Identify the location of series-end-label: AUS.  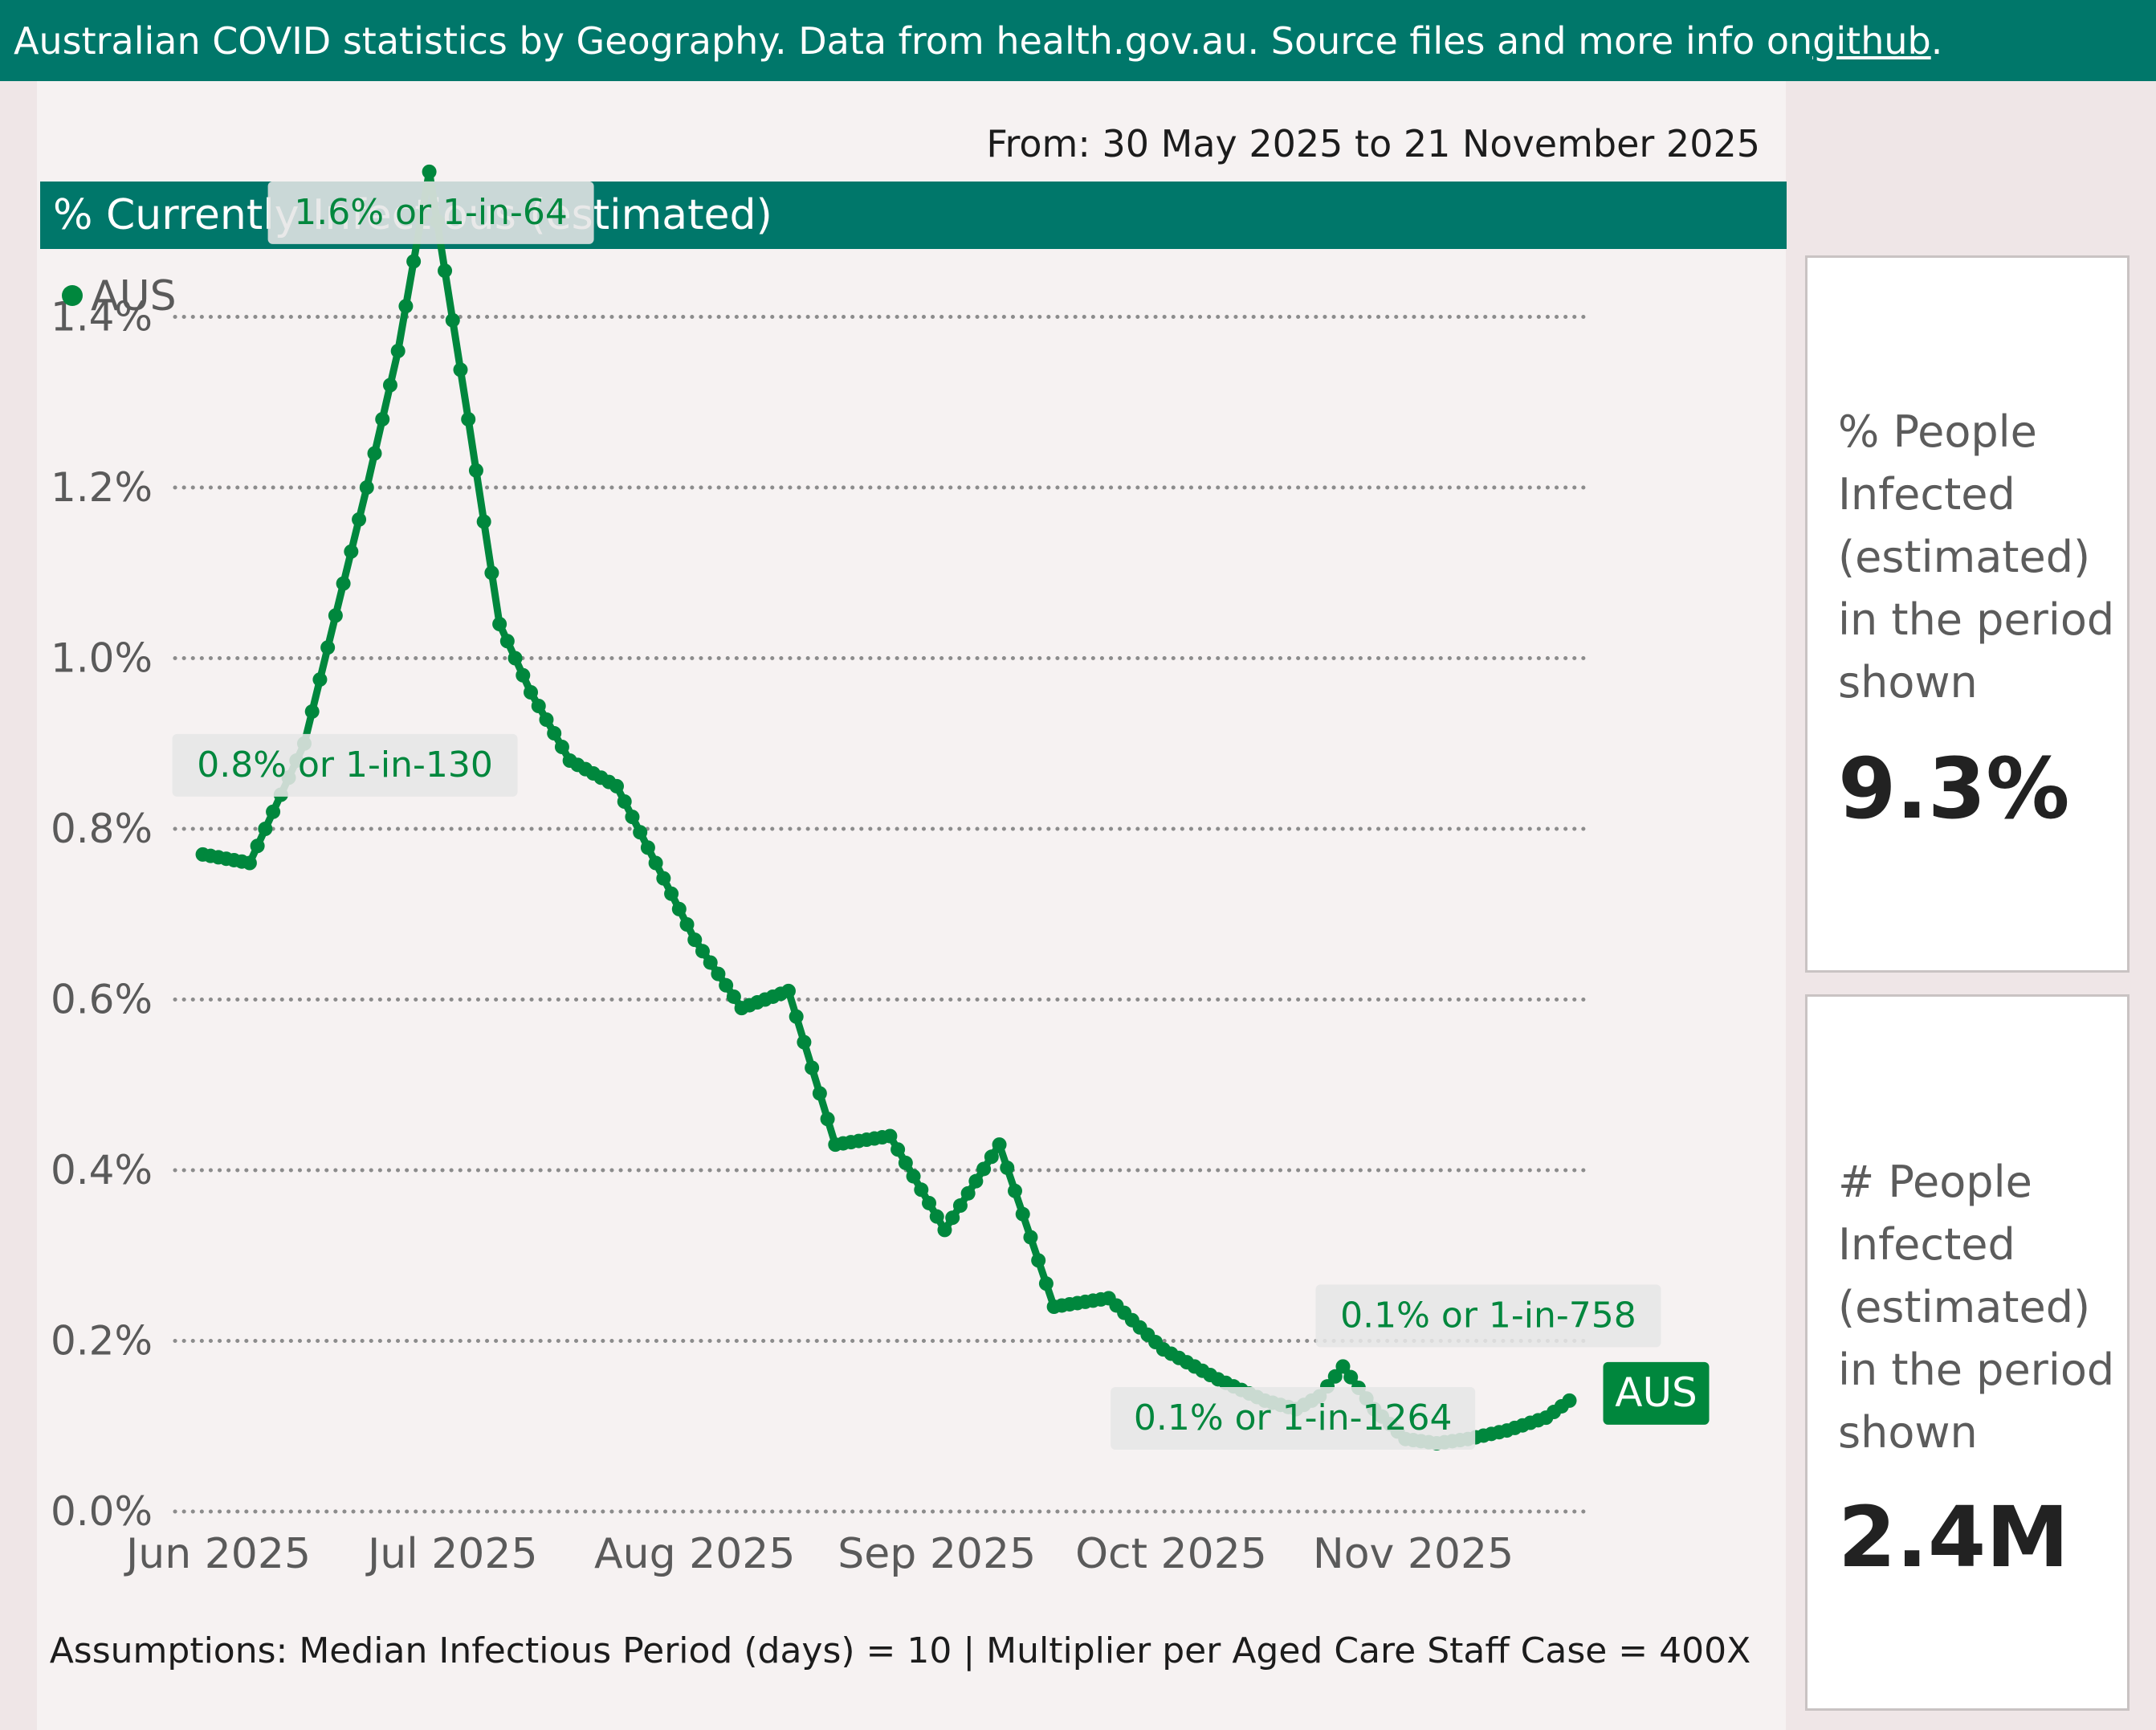
(1656, 1393).